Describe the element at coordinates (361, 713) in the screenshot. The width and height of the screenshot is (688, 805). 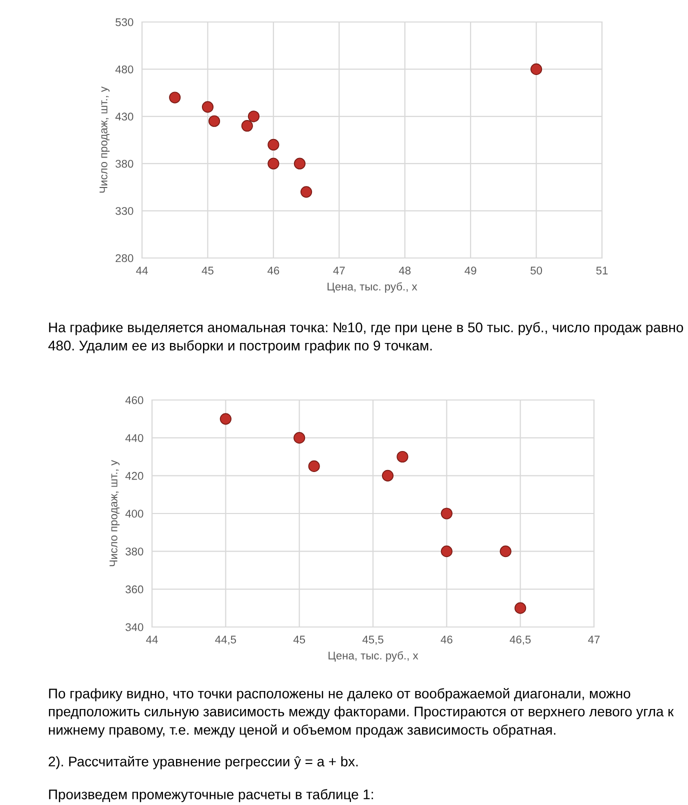
I see `text: По графику видно, что точки расположены не далеко от воображаемой диагонали, можно предположить сильную зависимость между факторами. Простираются от верхнего левого угла к нижнему правому, т.е. между ценой и объемом продаж зависимость обратная.` at that location.